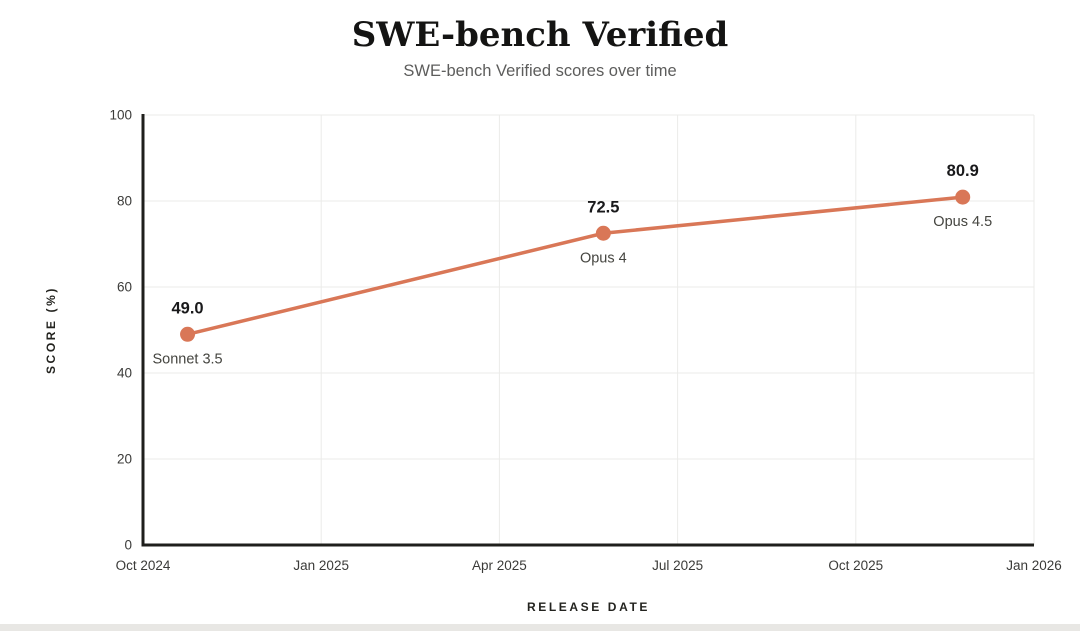  I want to click on x-tick-label: Oct 2024, so click(143, 565).